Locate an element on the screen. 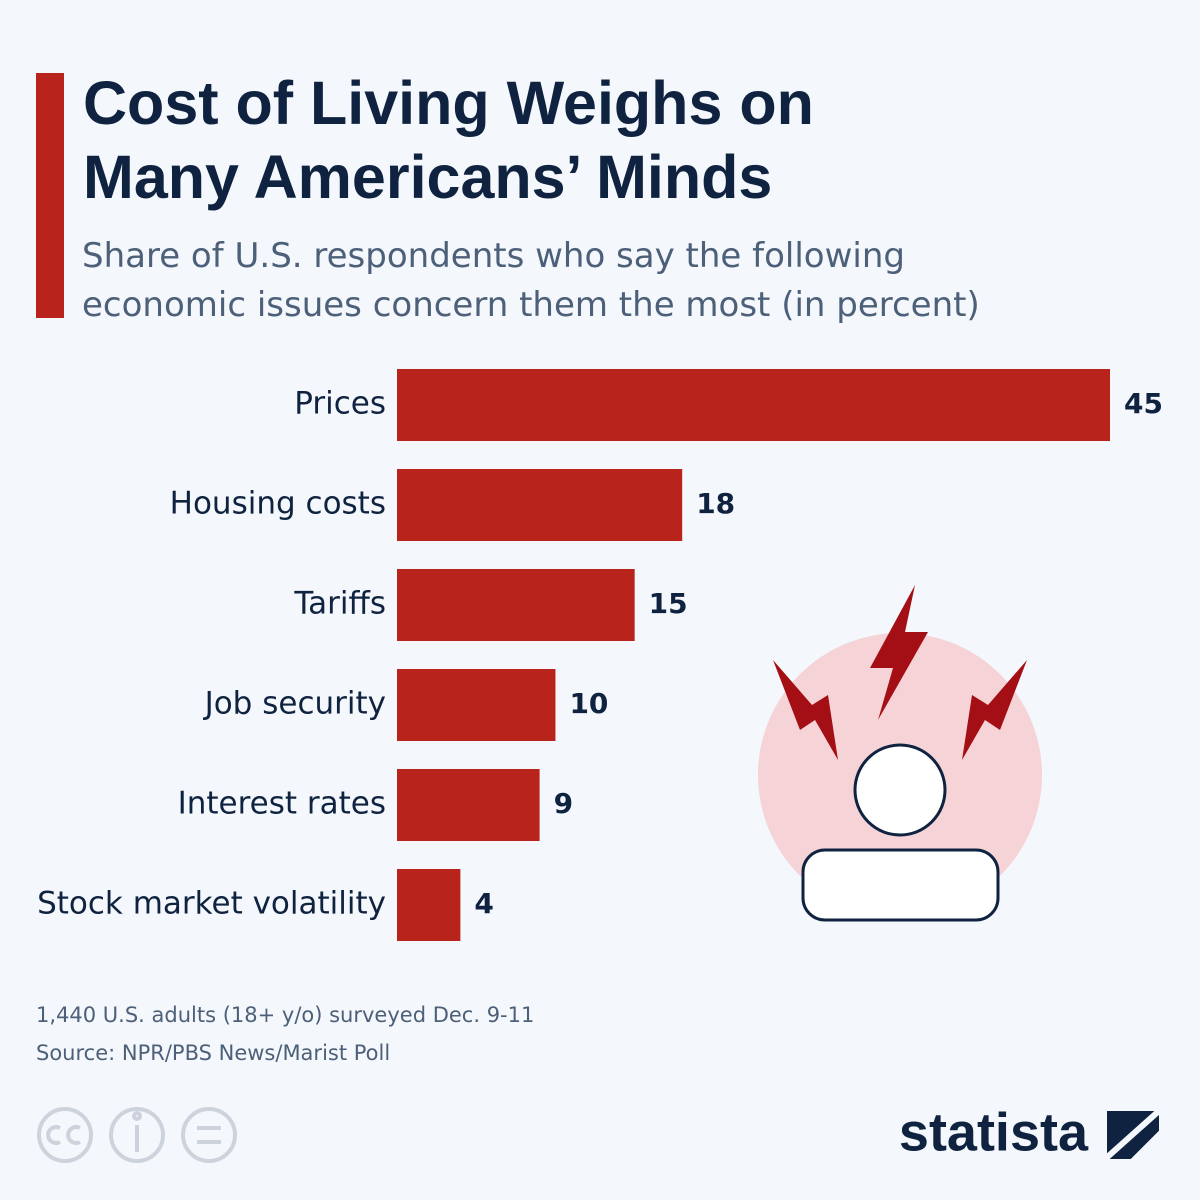 This screenshot has width=1200, height=1200. category-label: Housing costs is located at coordinates (278, 504).